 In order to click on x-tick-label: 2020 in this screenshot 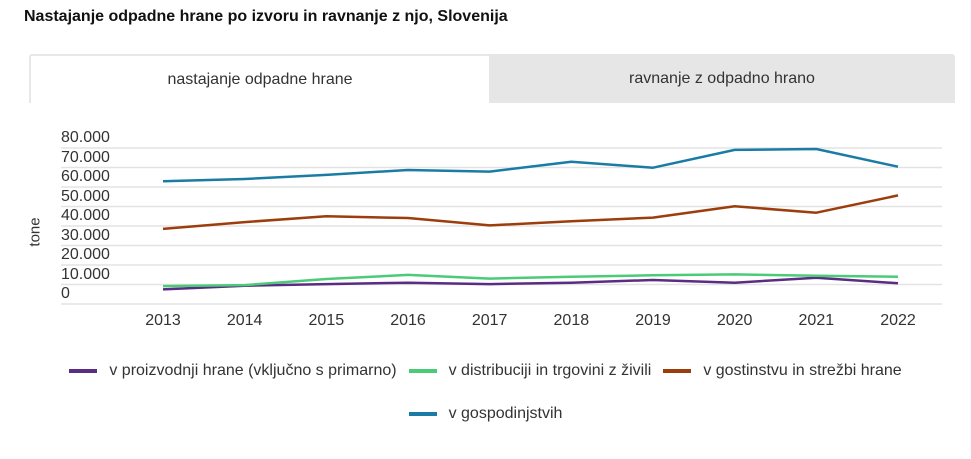, I will do `click(734, 320)`.